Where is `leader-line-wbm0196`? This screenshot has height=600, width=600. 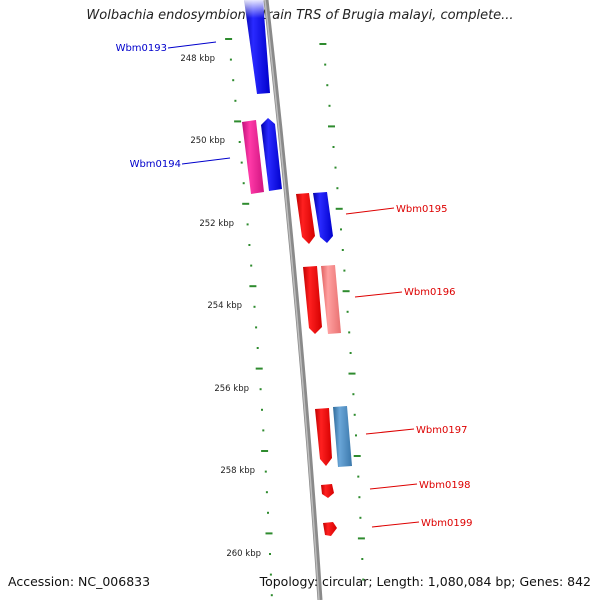
leader-line-wbm0196 is located at coordinates (378, 294).